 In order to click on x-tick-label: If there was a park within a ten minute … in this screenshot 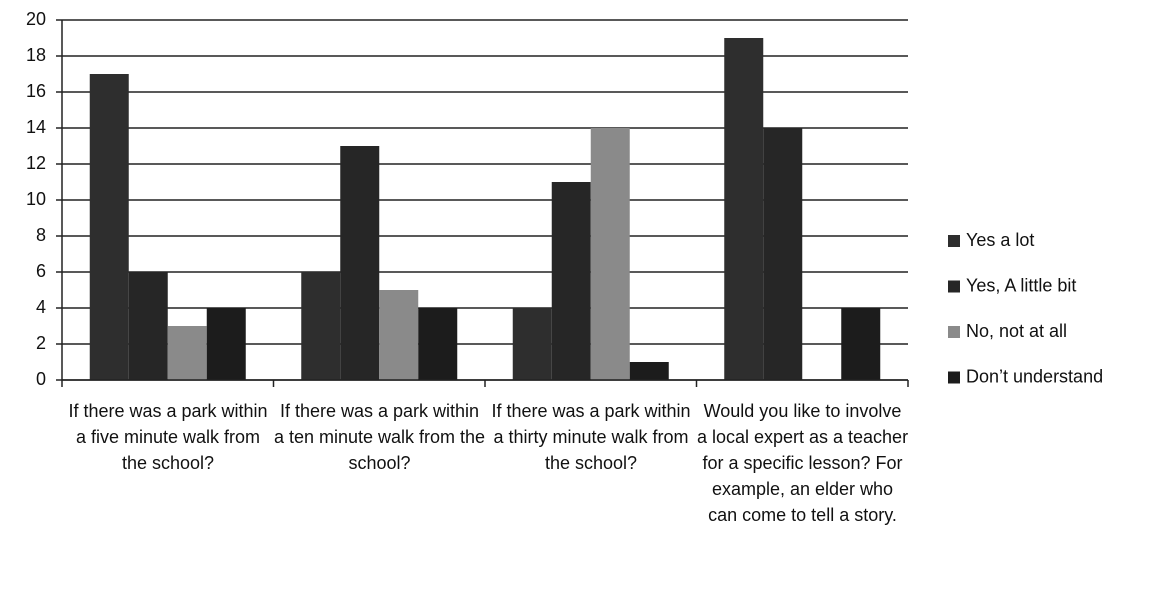, I will do `click(379, 437)`.